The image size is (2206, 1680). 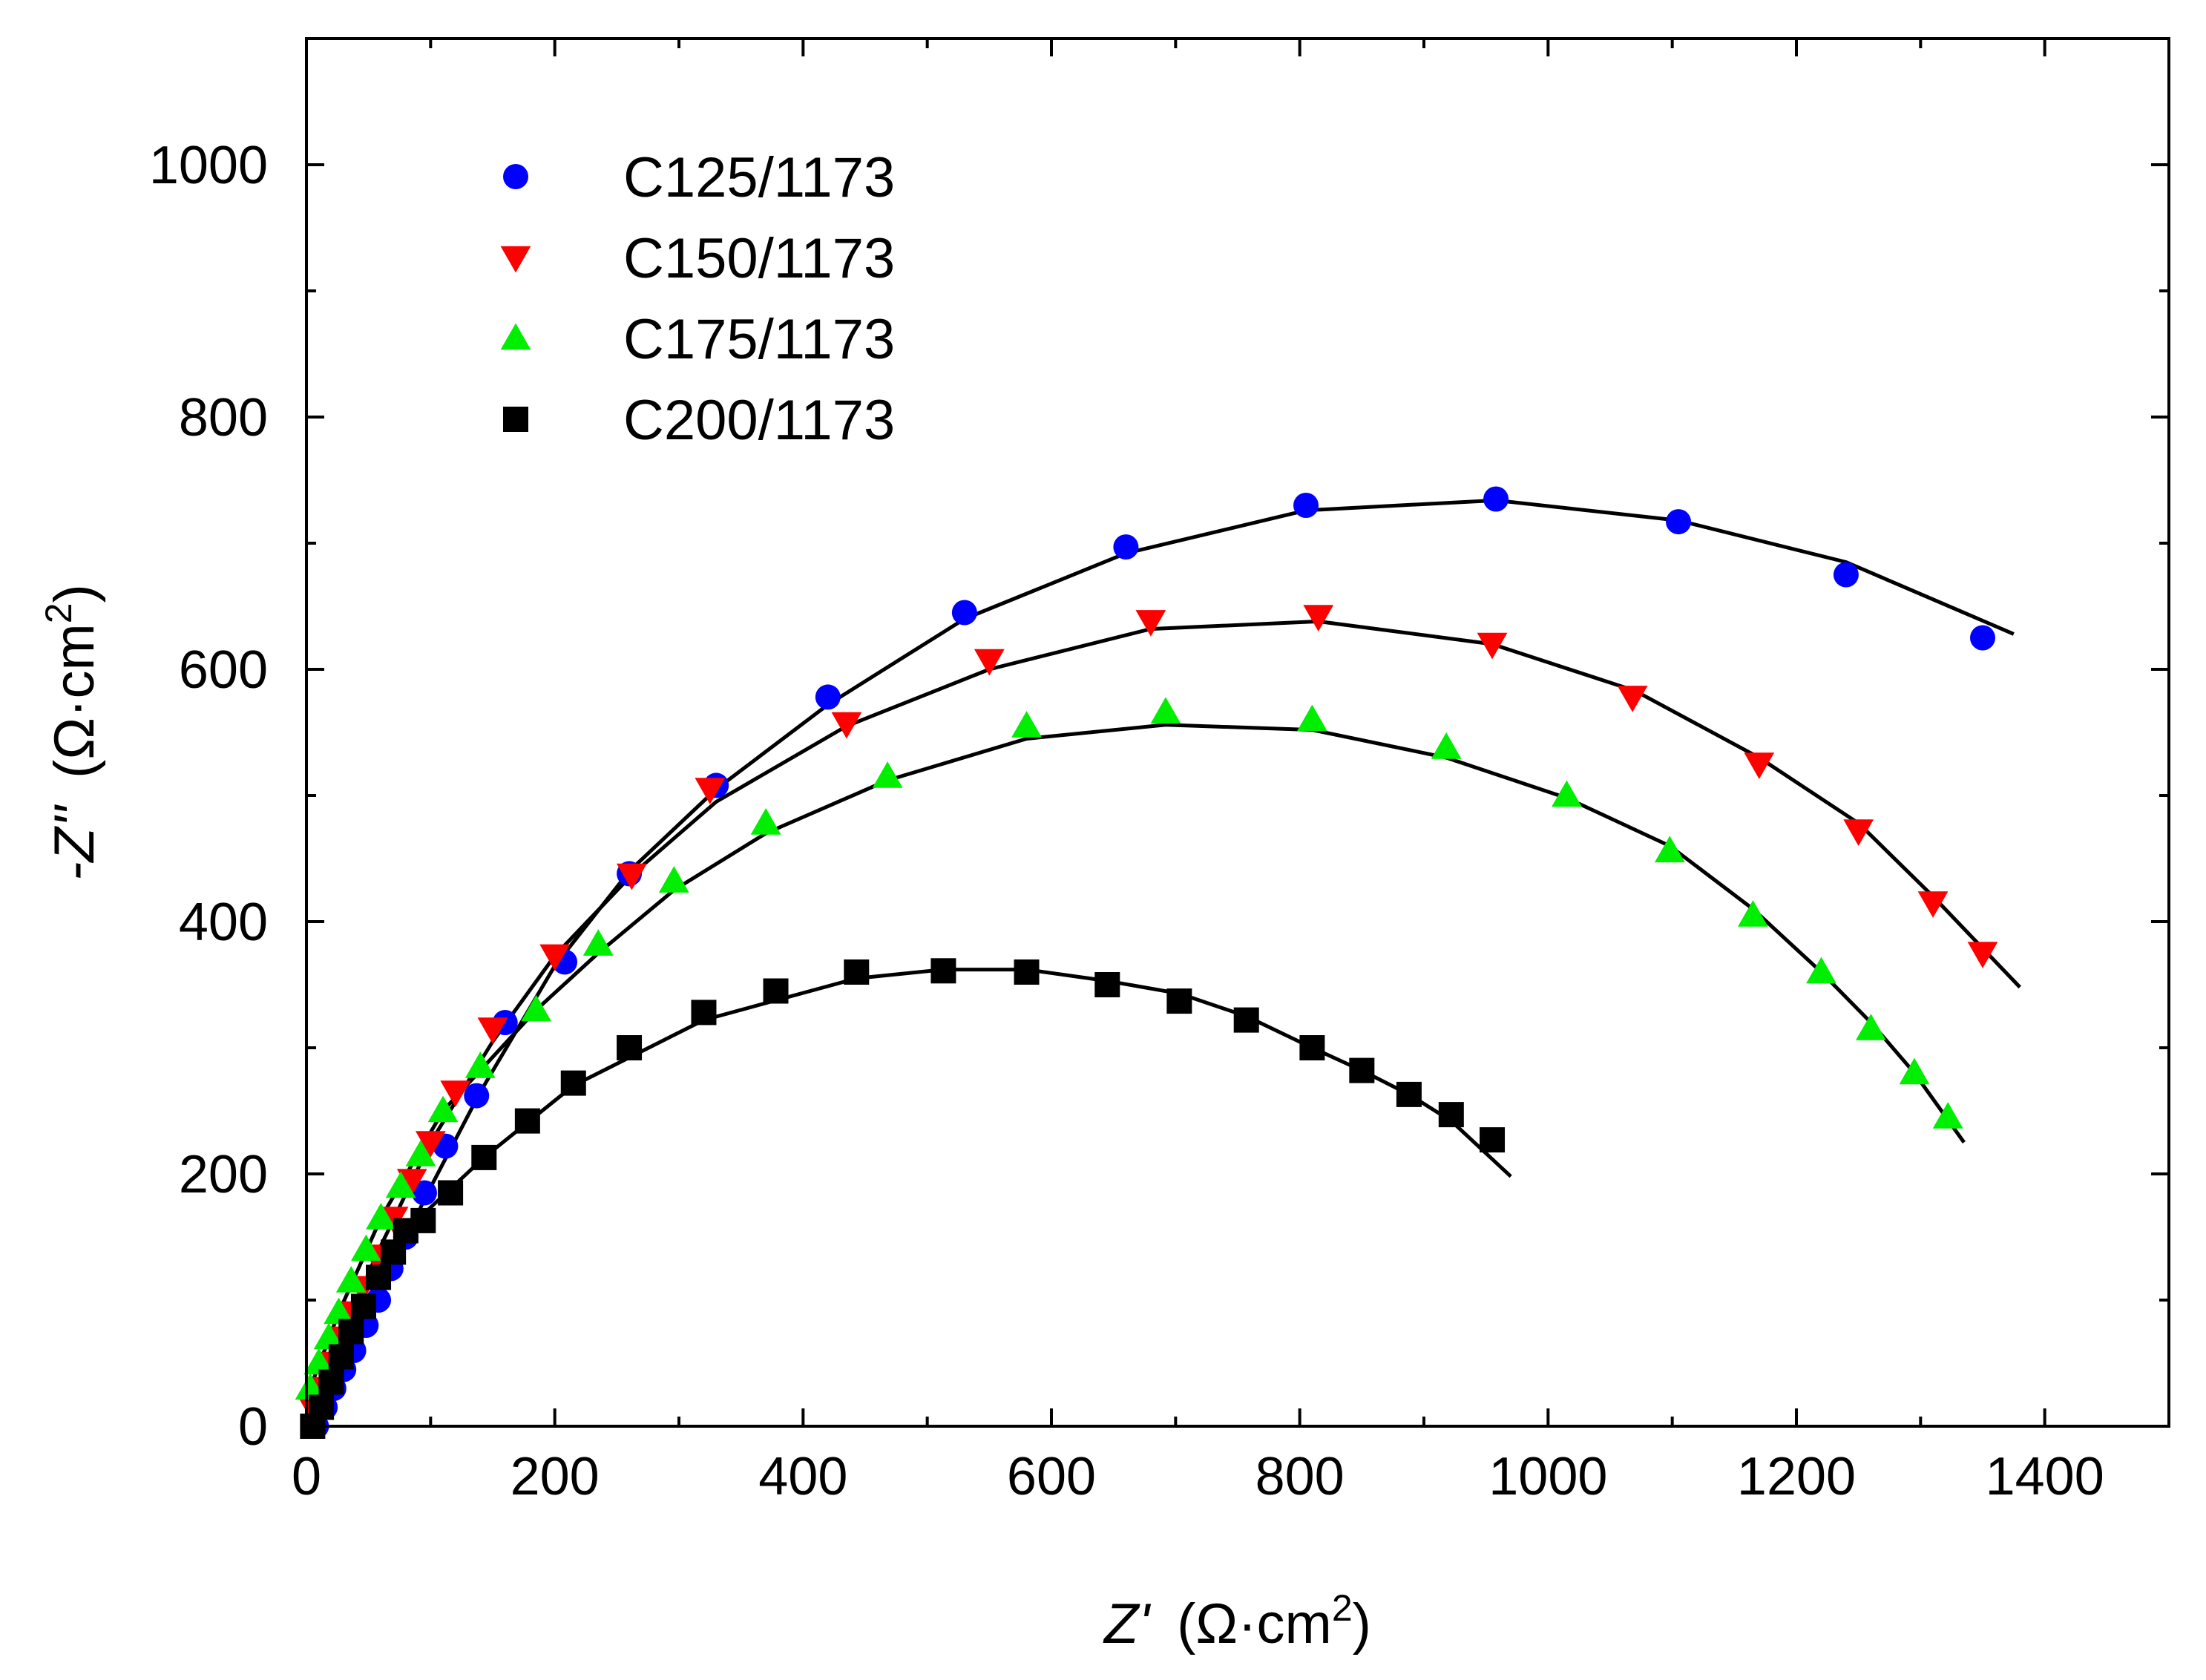 What do you see at coordinates (1051, 1477) in the screenshot?
I see `x-tick-label: 600` at bounding box center [1051, 1477].